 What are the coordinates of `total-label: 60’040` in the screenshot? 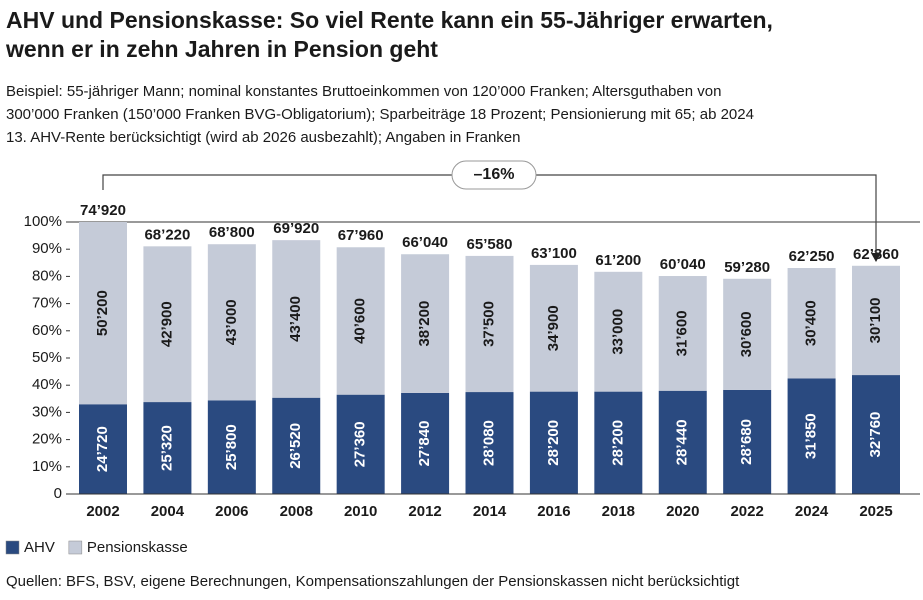 It's located at (683, 264).